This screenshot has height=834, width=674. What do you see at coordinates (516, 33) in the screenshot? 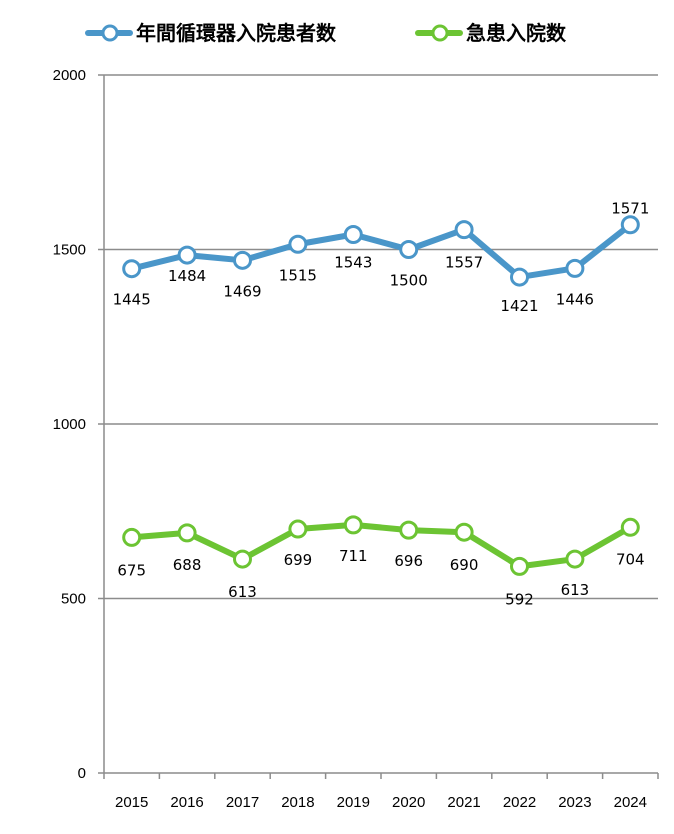
I see `legend-label-series-2: 急患入院数` at bounding box center [516, 33].